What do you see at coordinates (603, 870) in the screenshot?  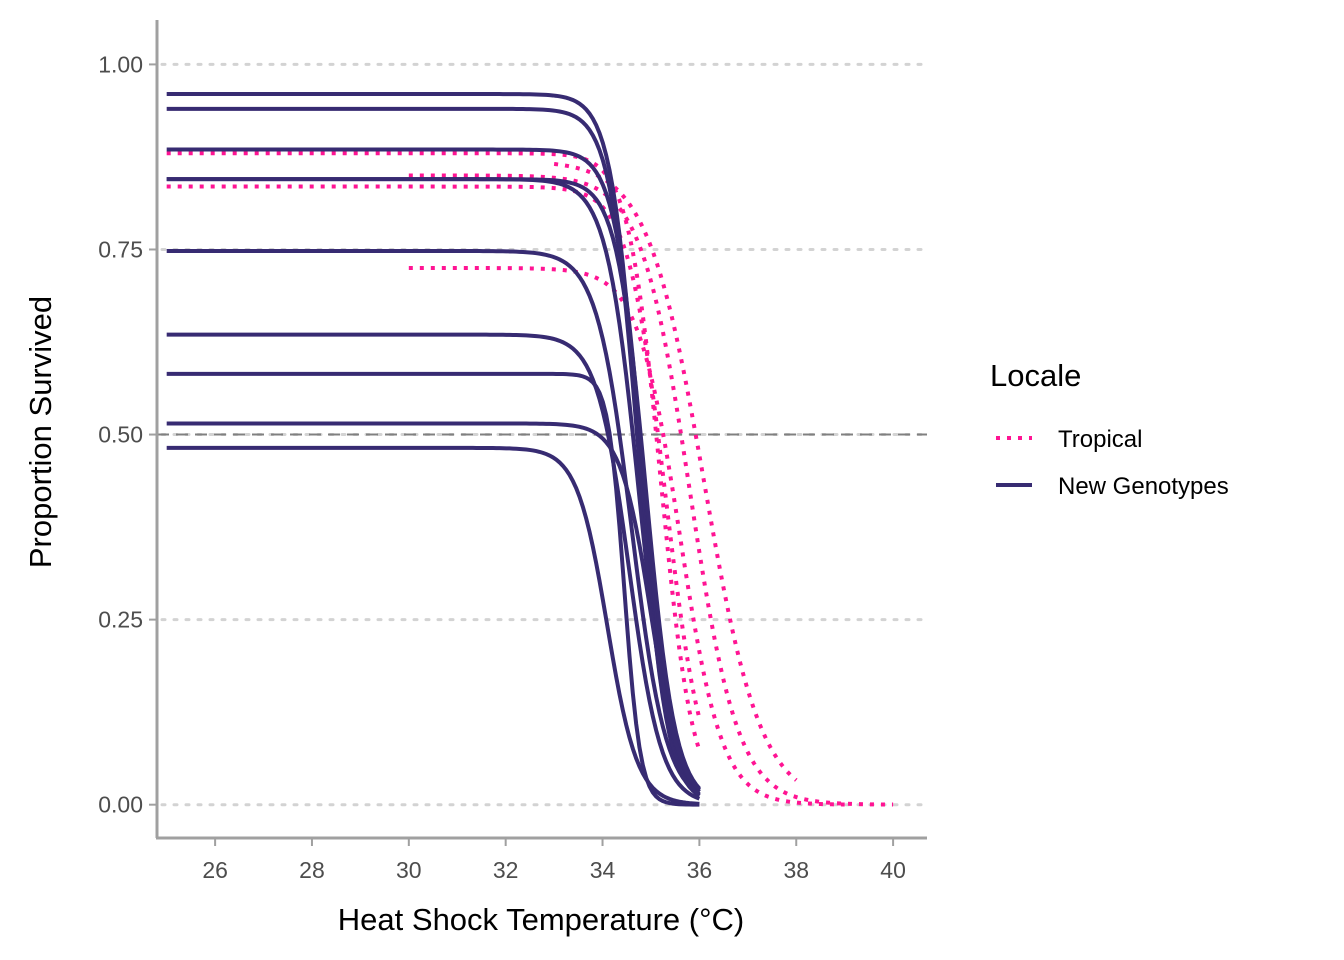 I see `x-tick-label-4: 34` at bounding box center [603, 870].